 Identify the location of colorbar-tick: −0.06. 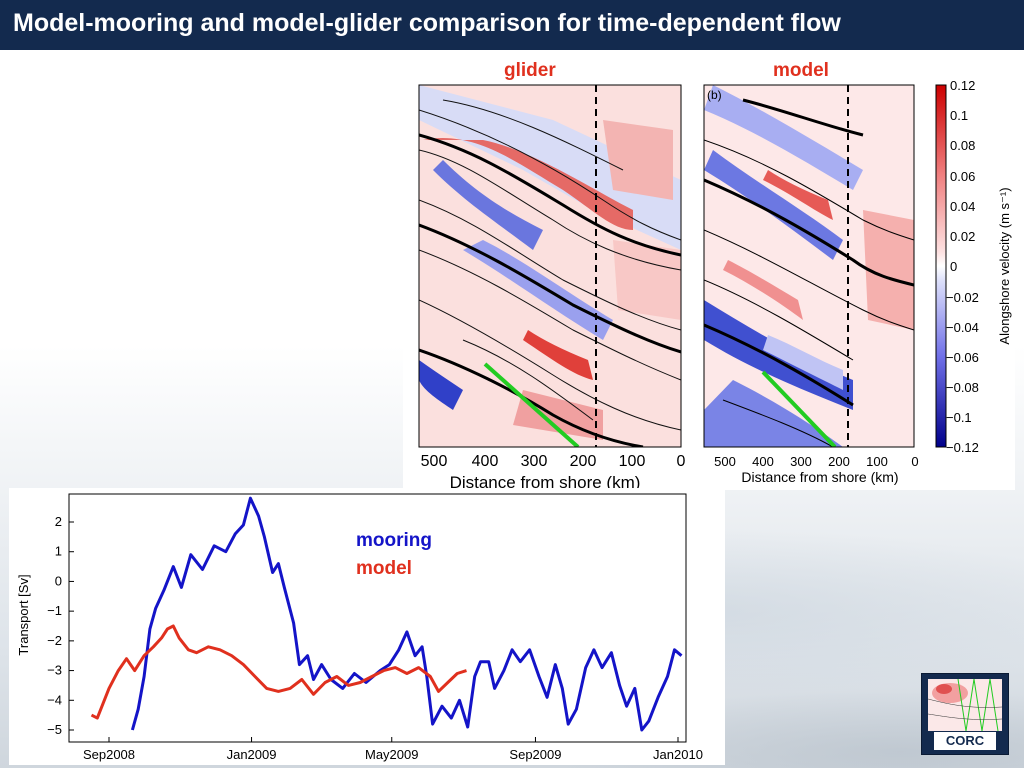
(962, 357).